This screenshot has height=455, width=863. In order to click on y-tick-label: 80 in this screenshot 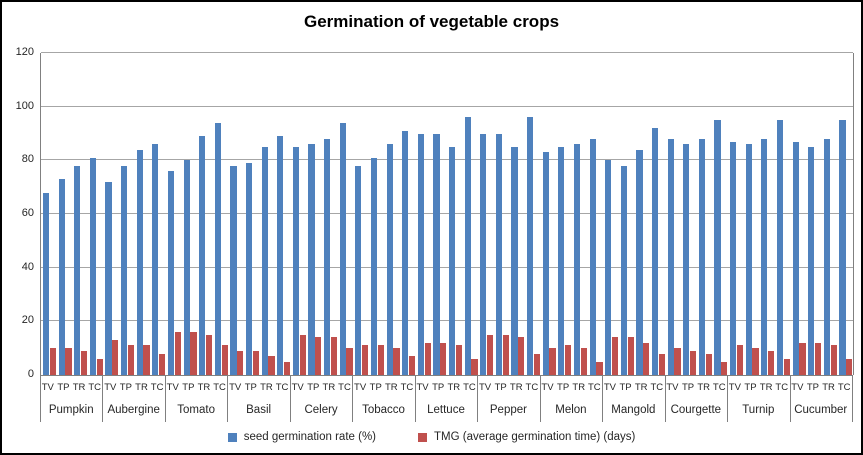, I will do `click(27, 159)`.